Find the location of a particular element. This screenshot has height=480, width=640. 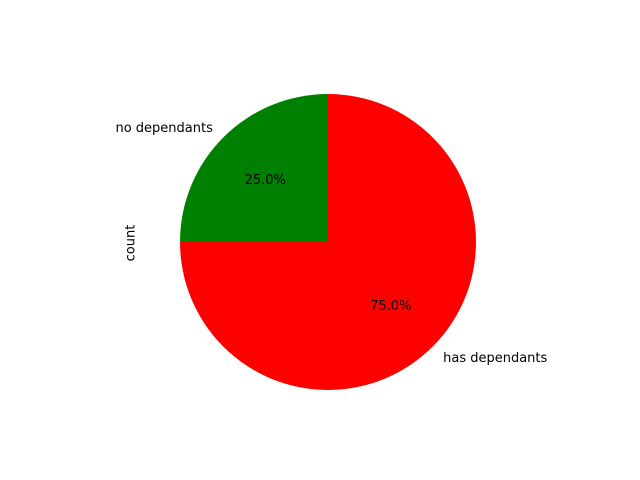

slice-percent-label: 25.0% is located at coordinates (265, 180).